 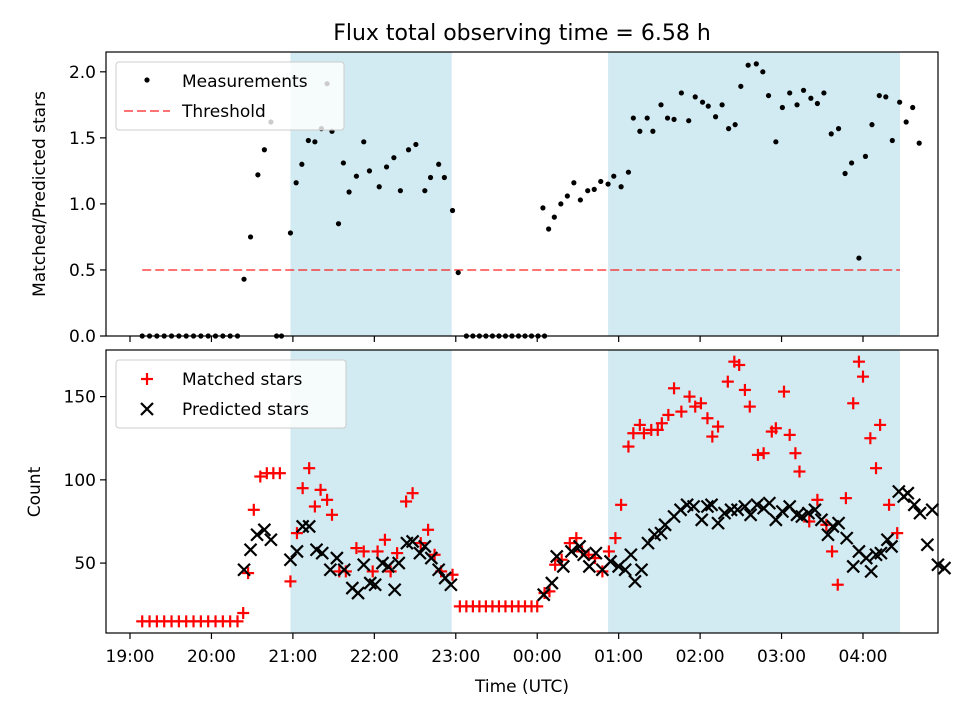 I want to click on bottom-legend-box, so click(x=231, y=394).